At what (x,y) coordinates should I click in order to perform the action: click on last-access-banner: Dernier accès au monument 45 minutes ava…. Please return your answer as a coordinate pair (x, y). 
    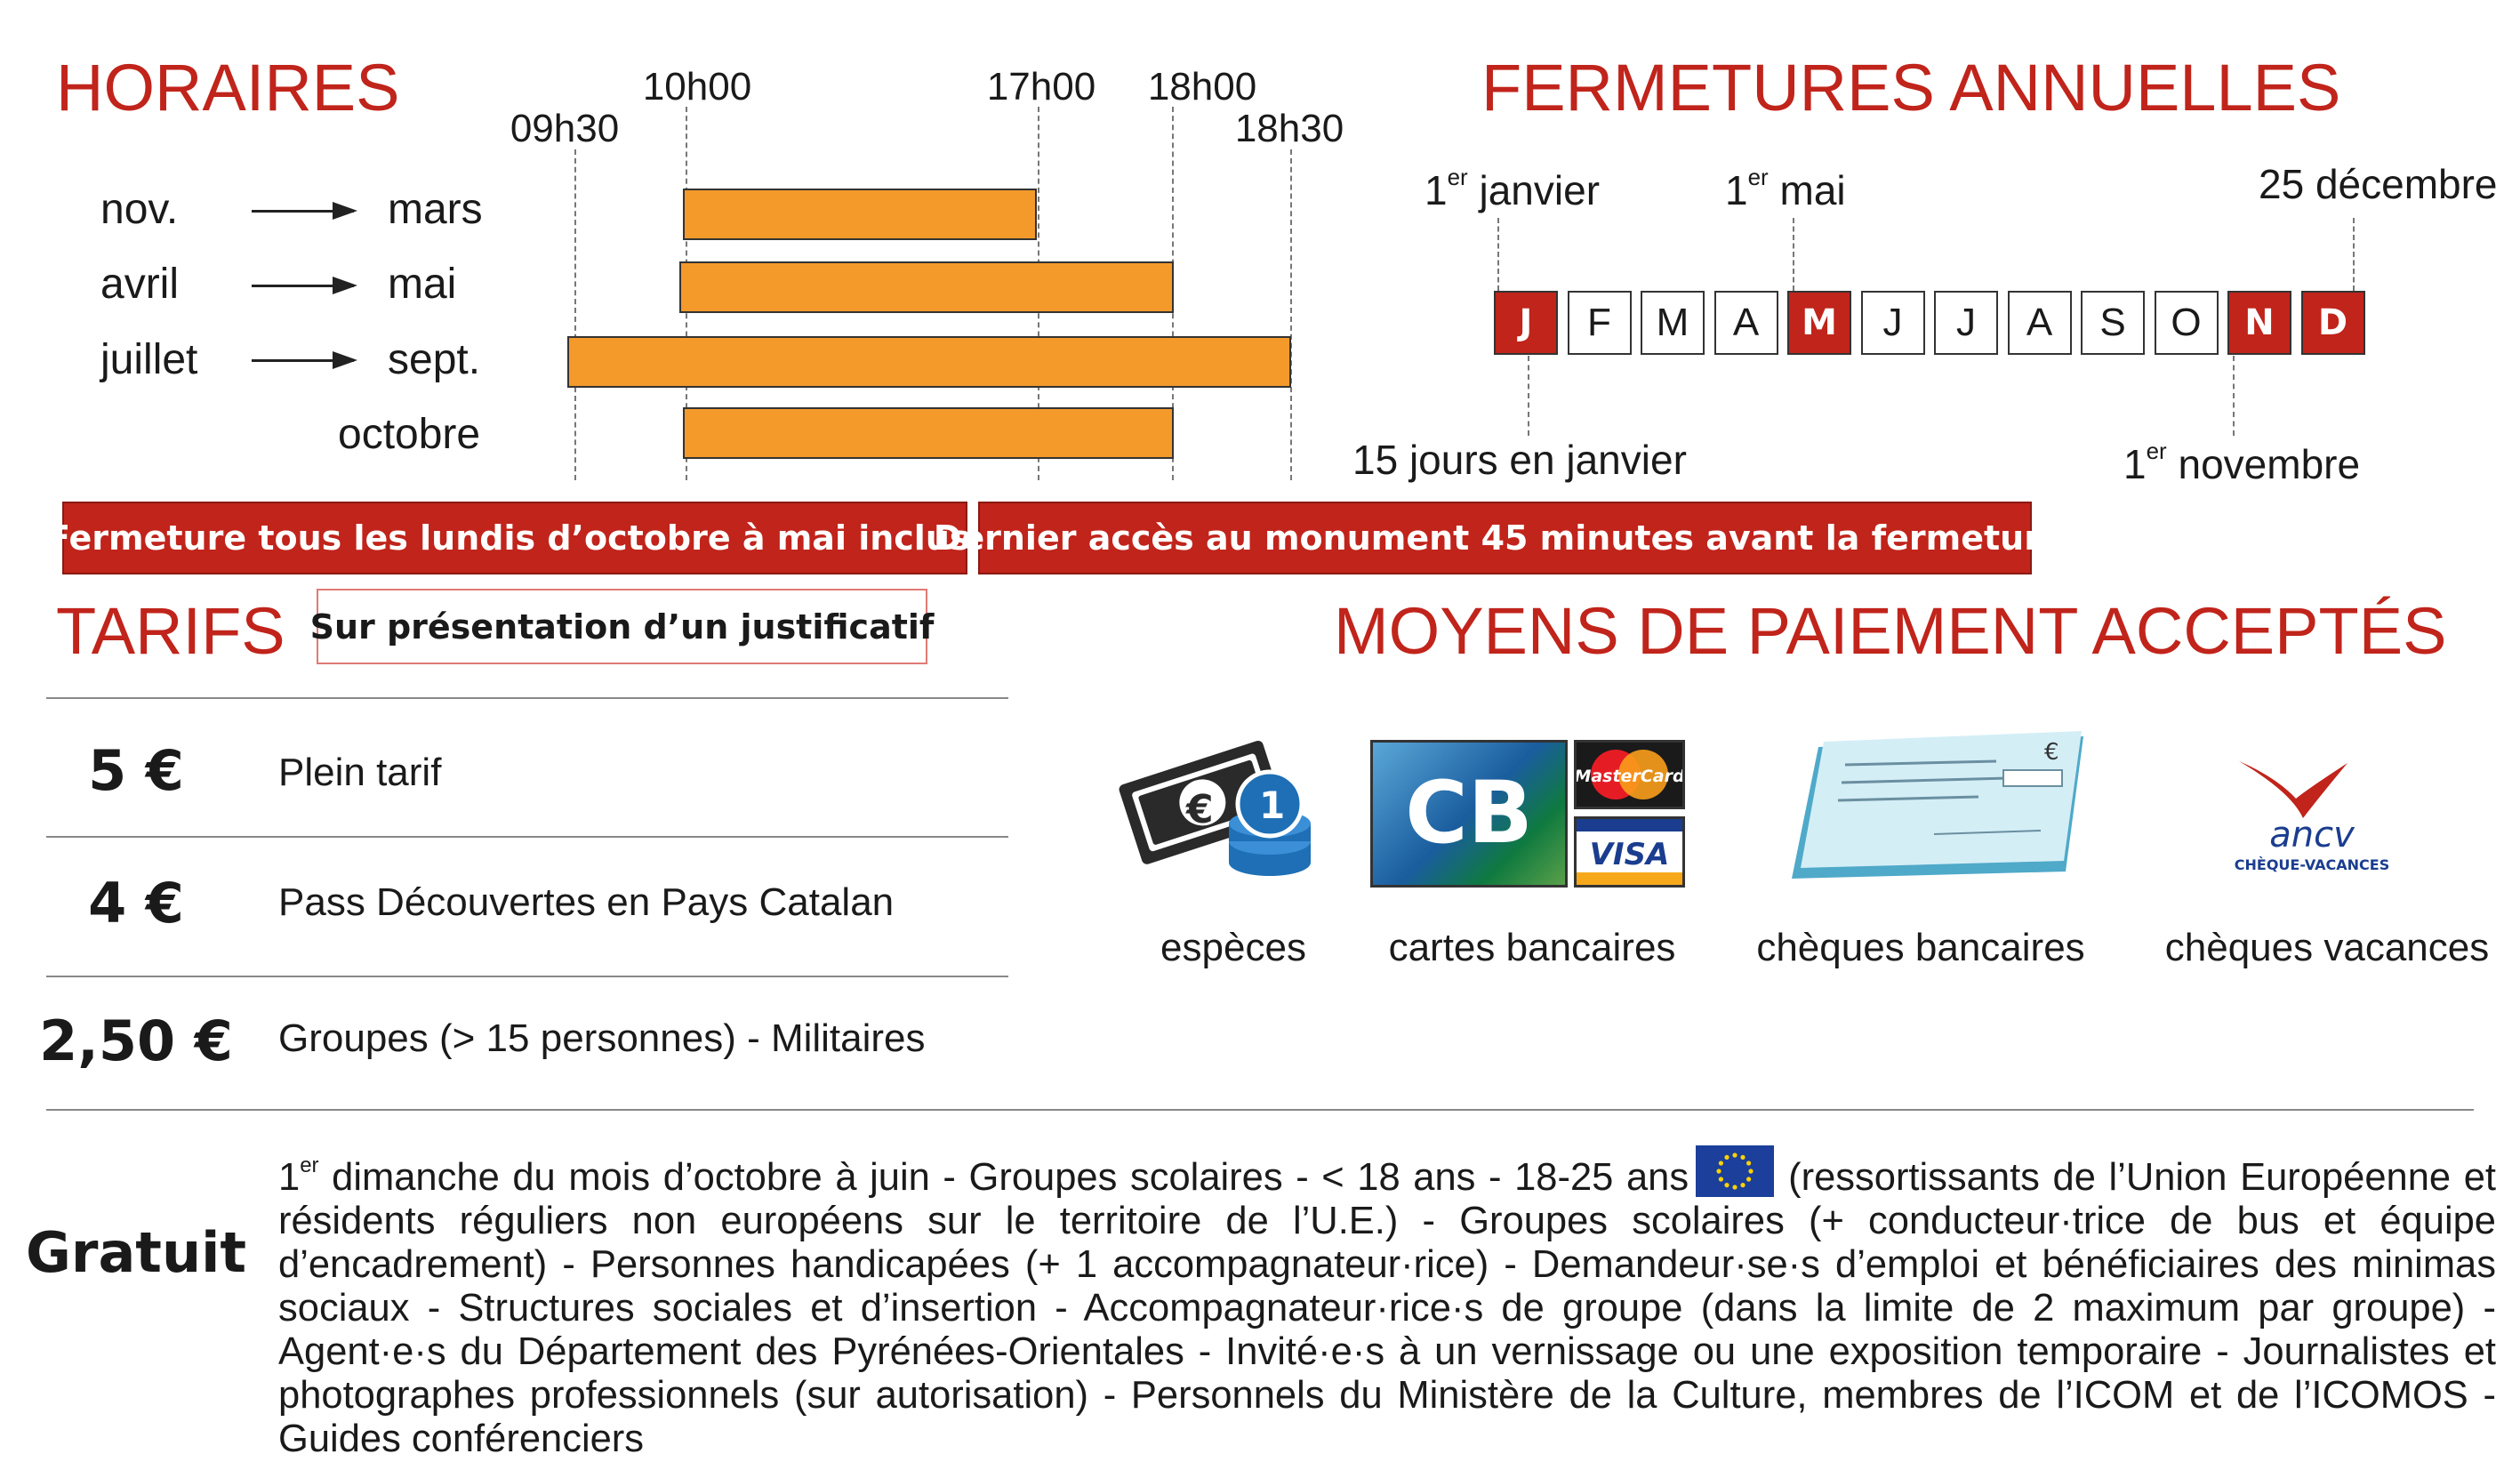
    Looking at the image, I should click on (1505, 538).